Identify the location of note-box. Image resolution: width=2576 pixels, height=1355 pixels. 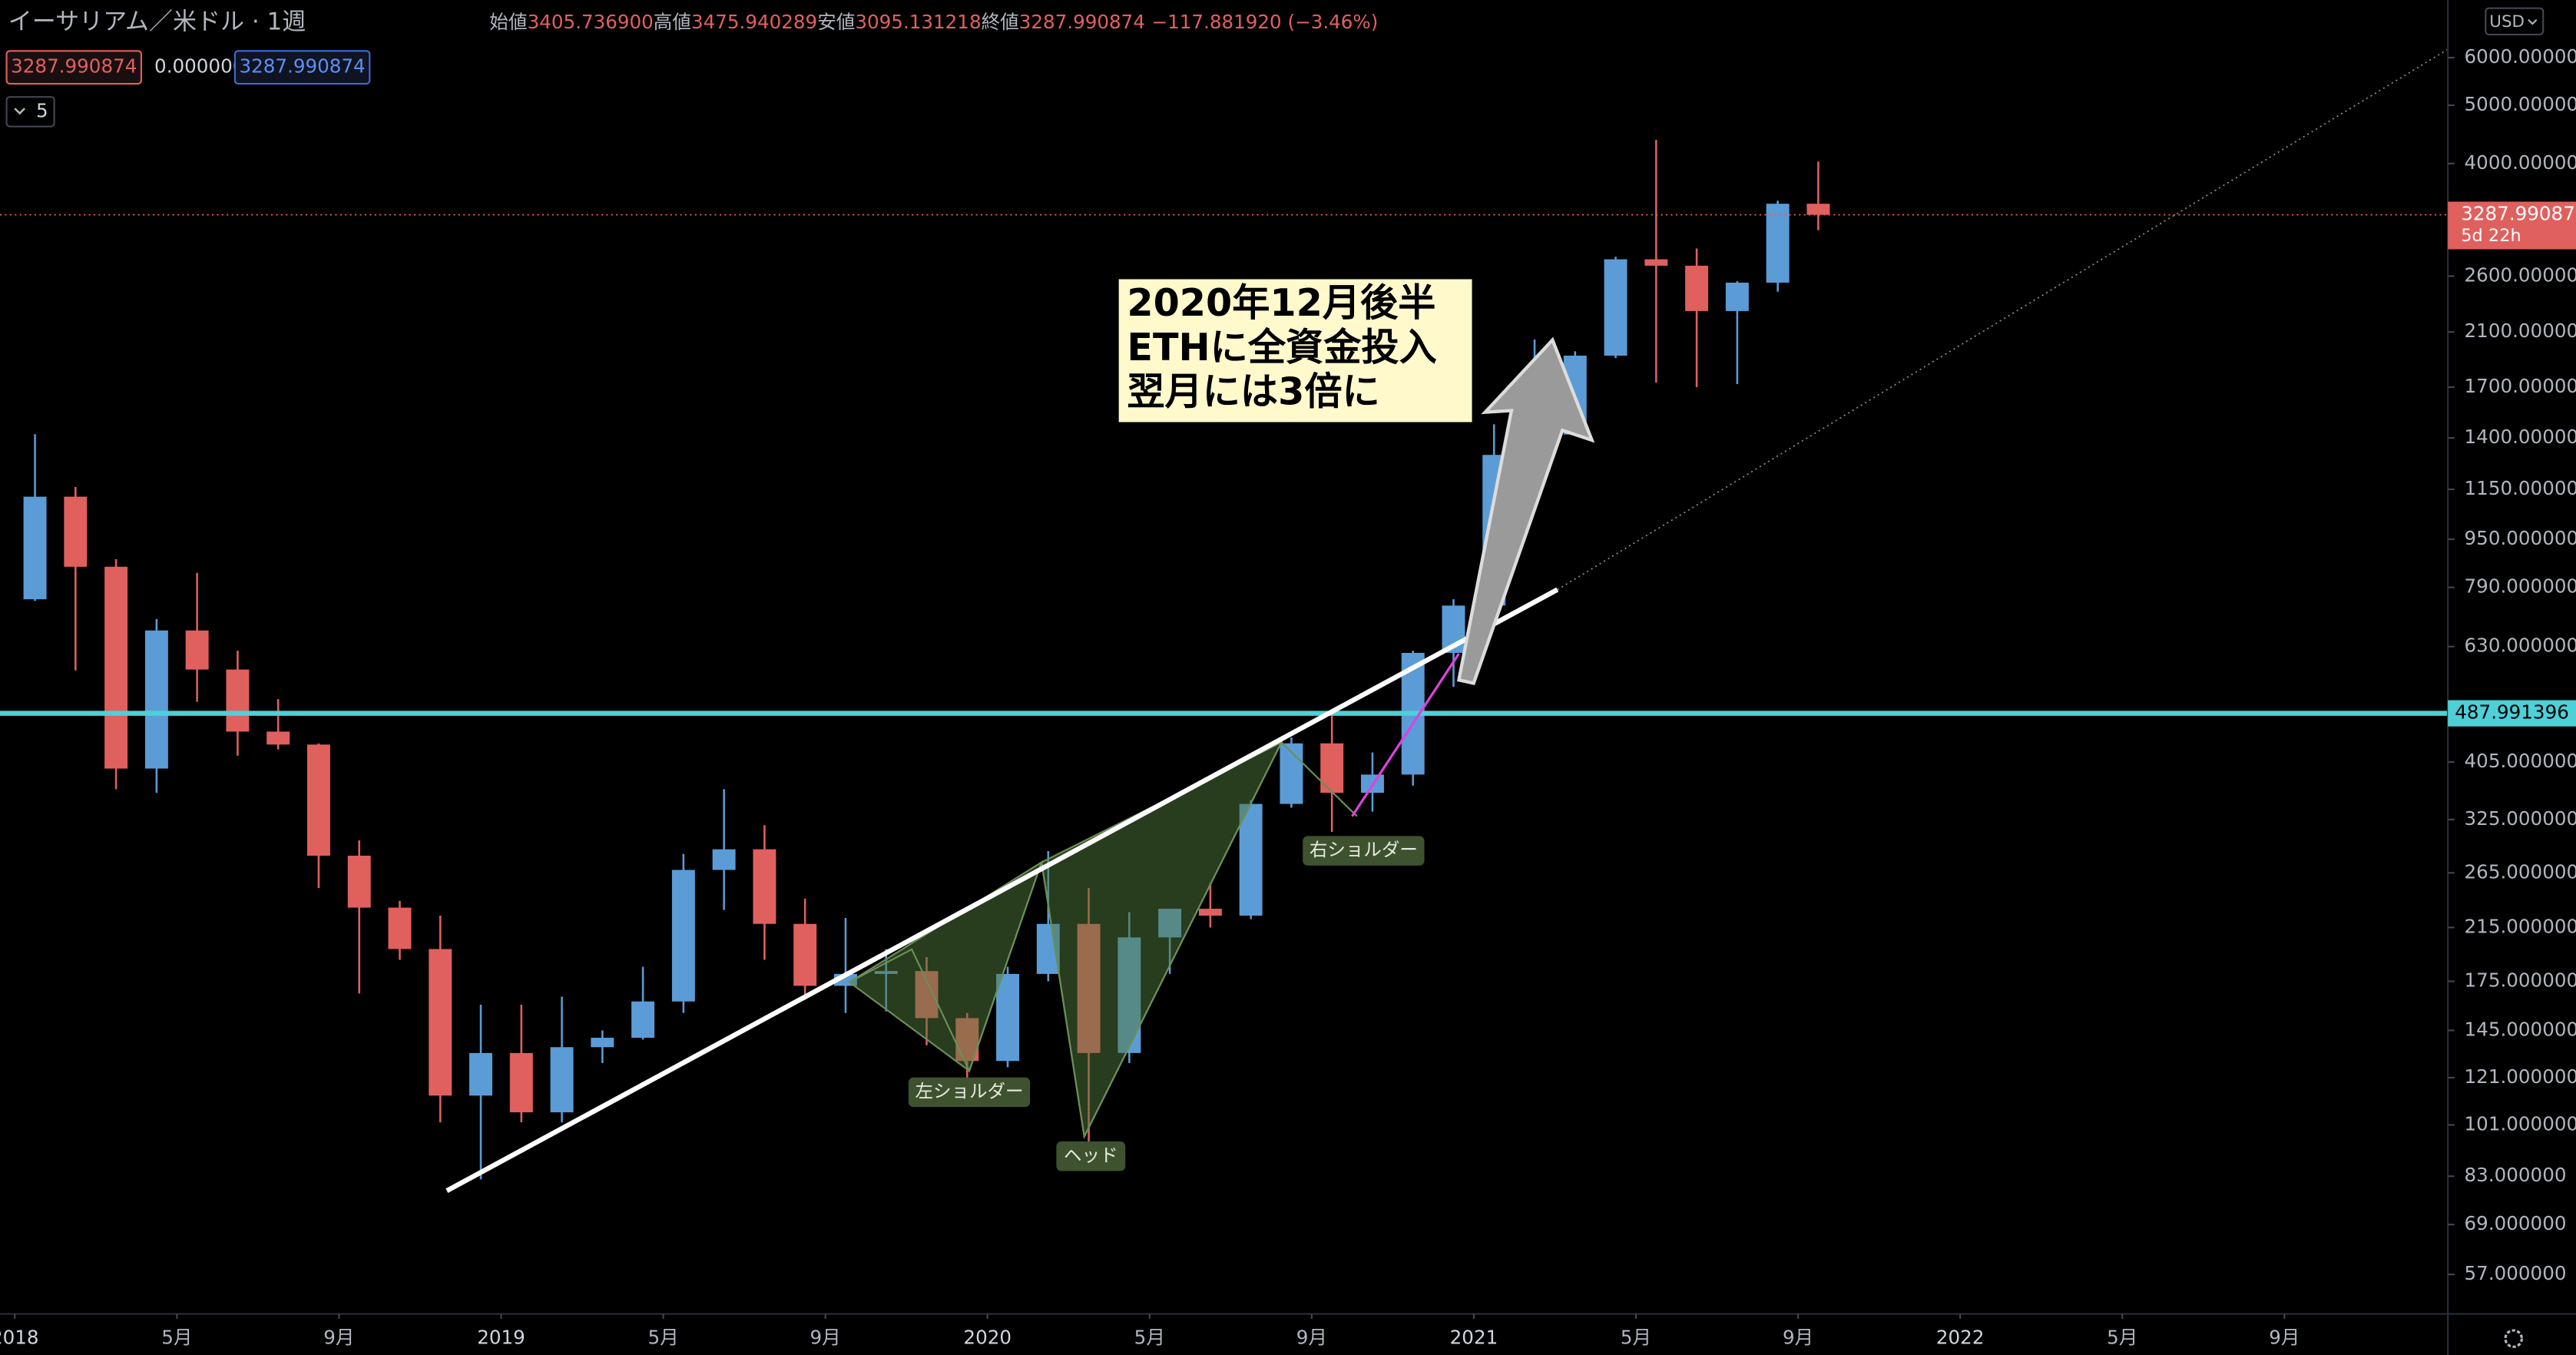
(1295, 350).